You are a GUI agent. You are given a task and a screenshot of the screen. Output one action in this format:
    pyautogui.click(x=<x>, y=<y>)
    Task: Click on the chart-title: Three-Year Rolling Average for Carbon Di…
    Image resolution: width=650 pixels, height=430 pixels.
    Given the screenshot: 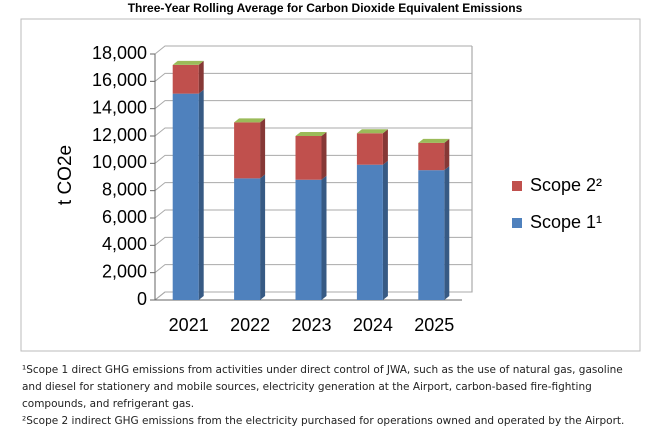 What is the action you would take?
    pyautogui.click(x=325, y=8)
    